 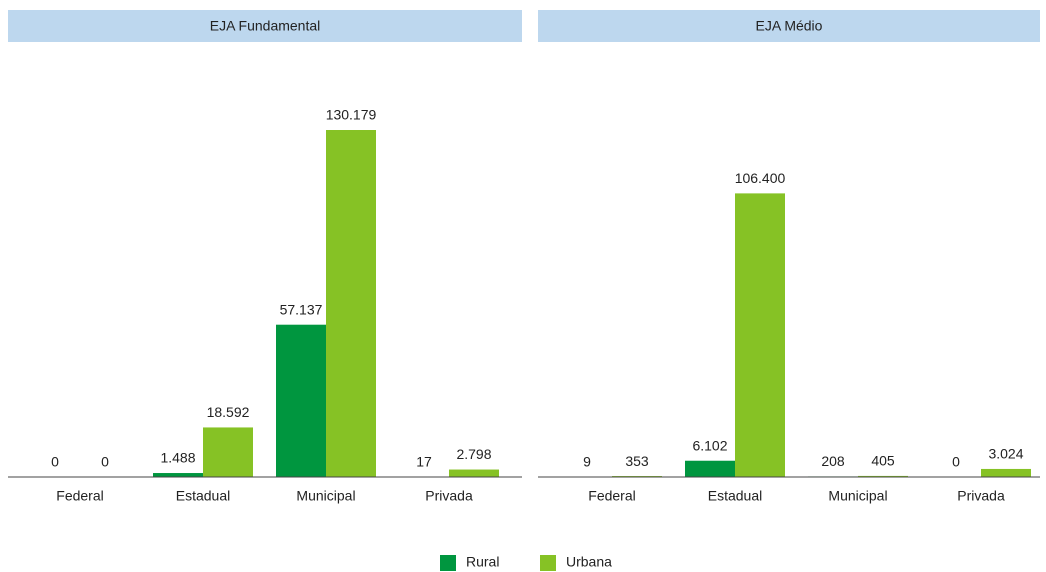 I want to click on chart-title: EJA Médio, so click(x=789, y=26).